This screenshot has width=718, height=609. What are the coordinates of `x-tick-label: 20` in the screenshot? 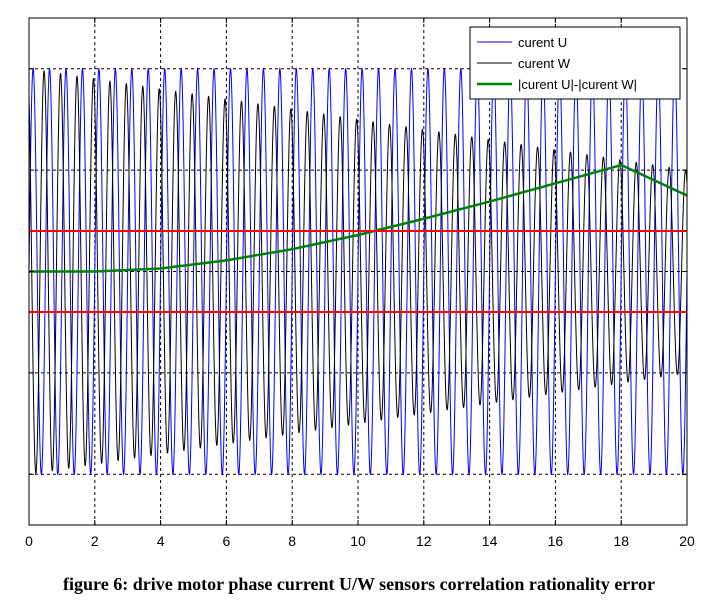 It's located at (687, 541).